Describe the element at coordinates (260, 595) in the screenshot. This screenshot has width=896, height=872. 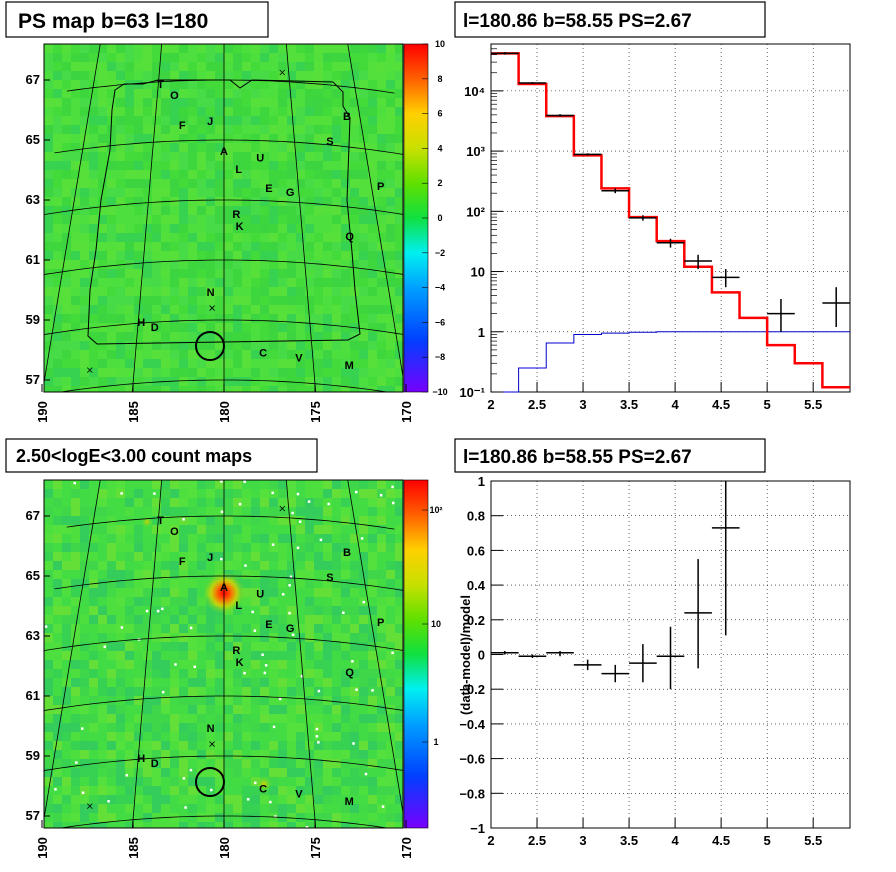
I see `map-source-label: U` at that location.